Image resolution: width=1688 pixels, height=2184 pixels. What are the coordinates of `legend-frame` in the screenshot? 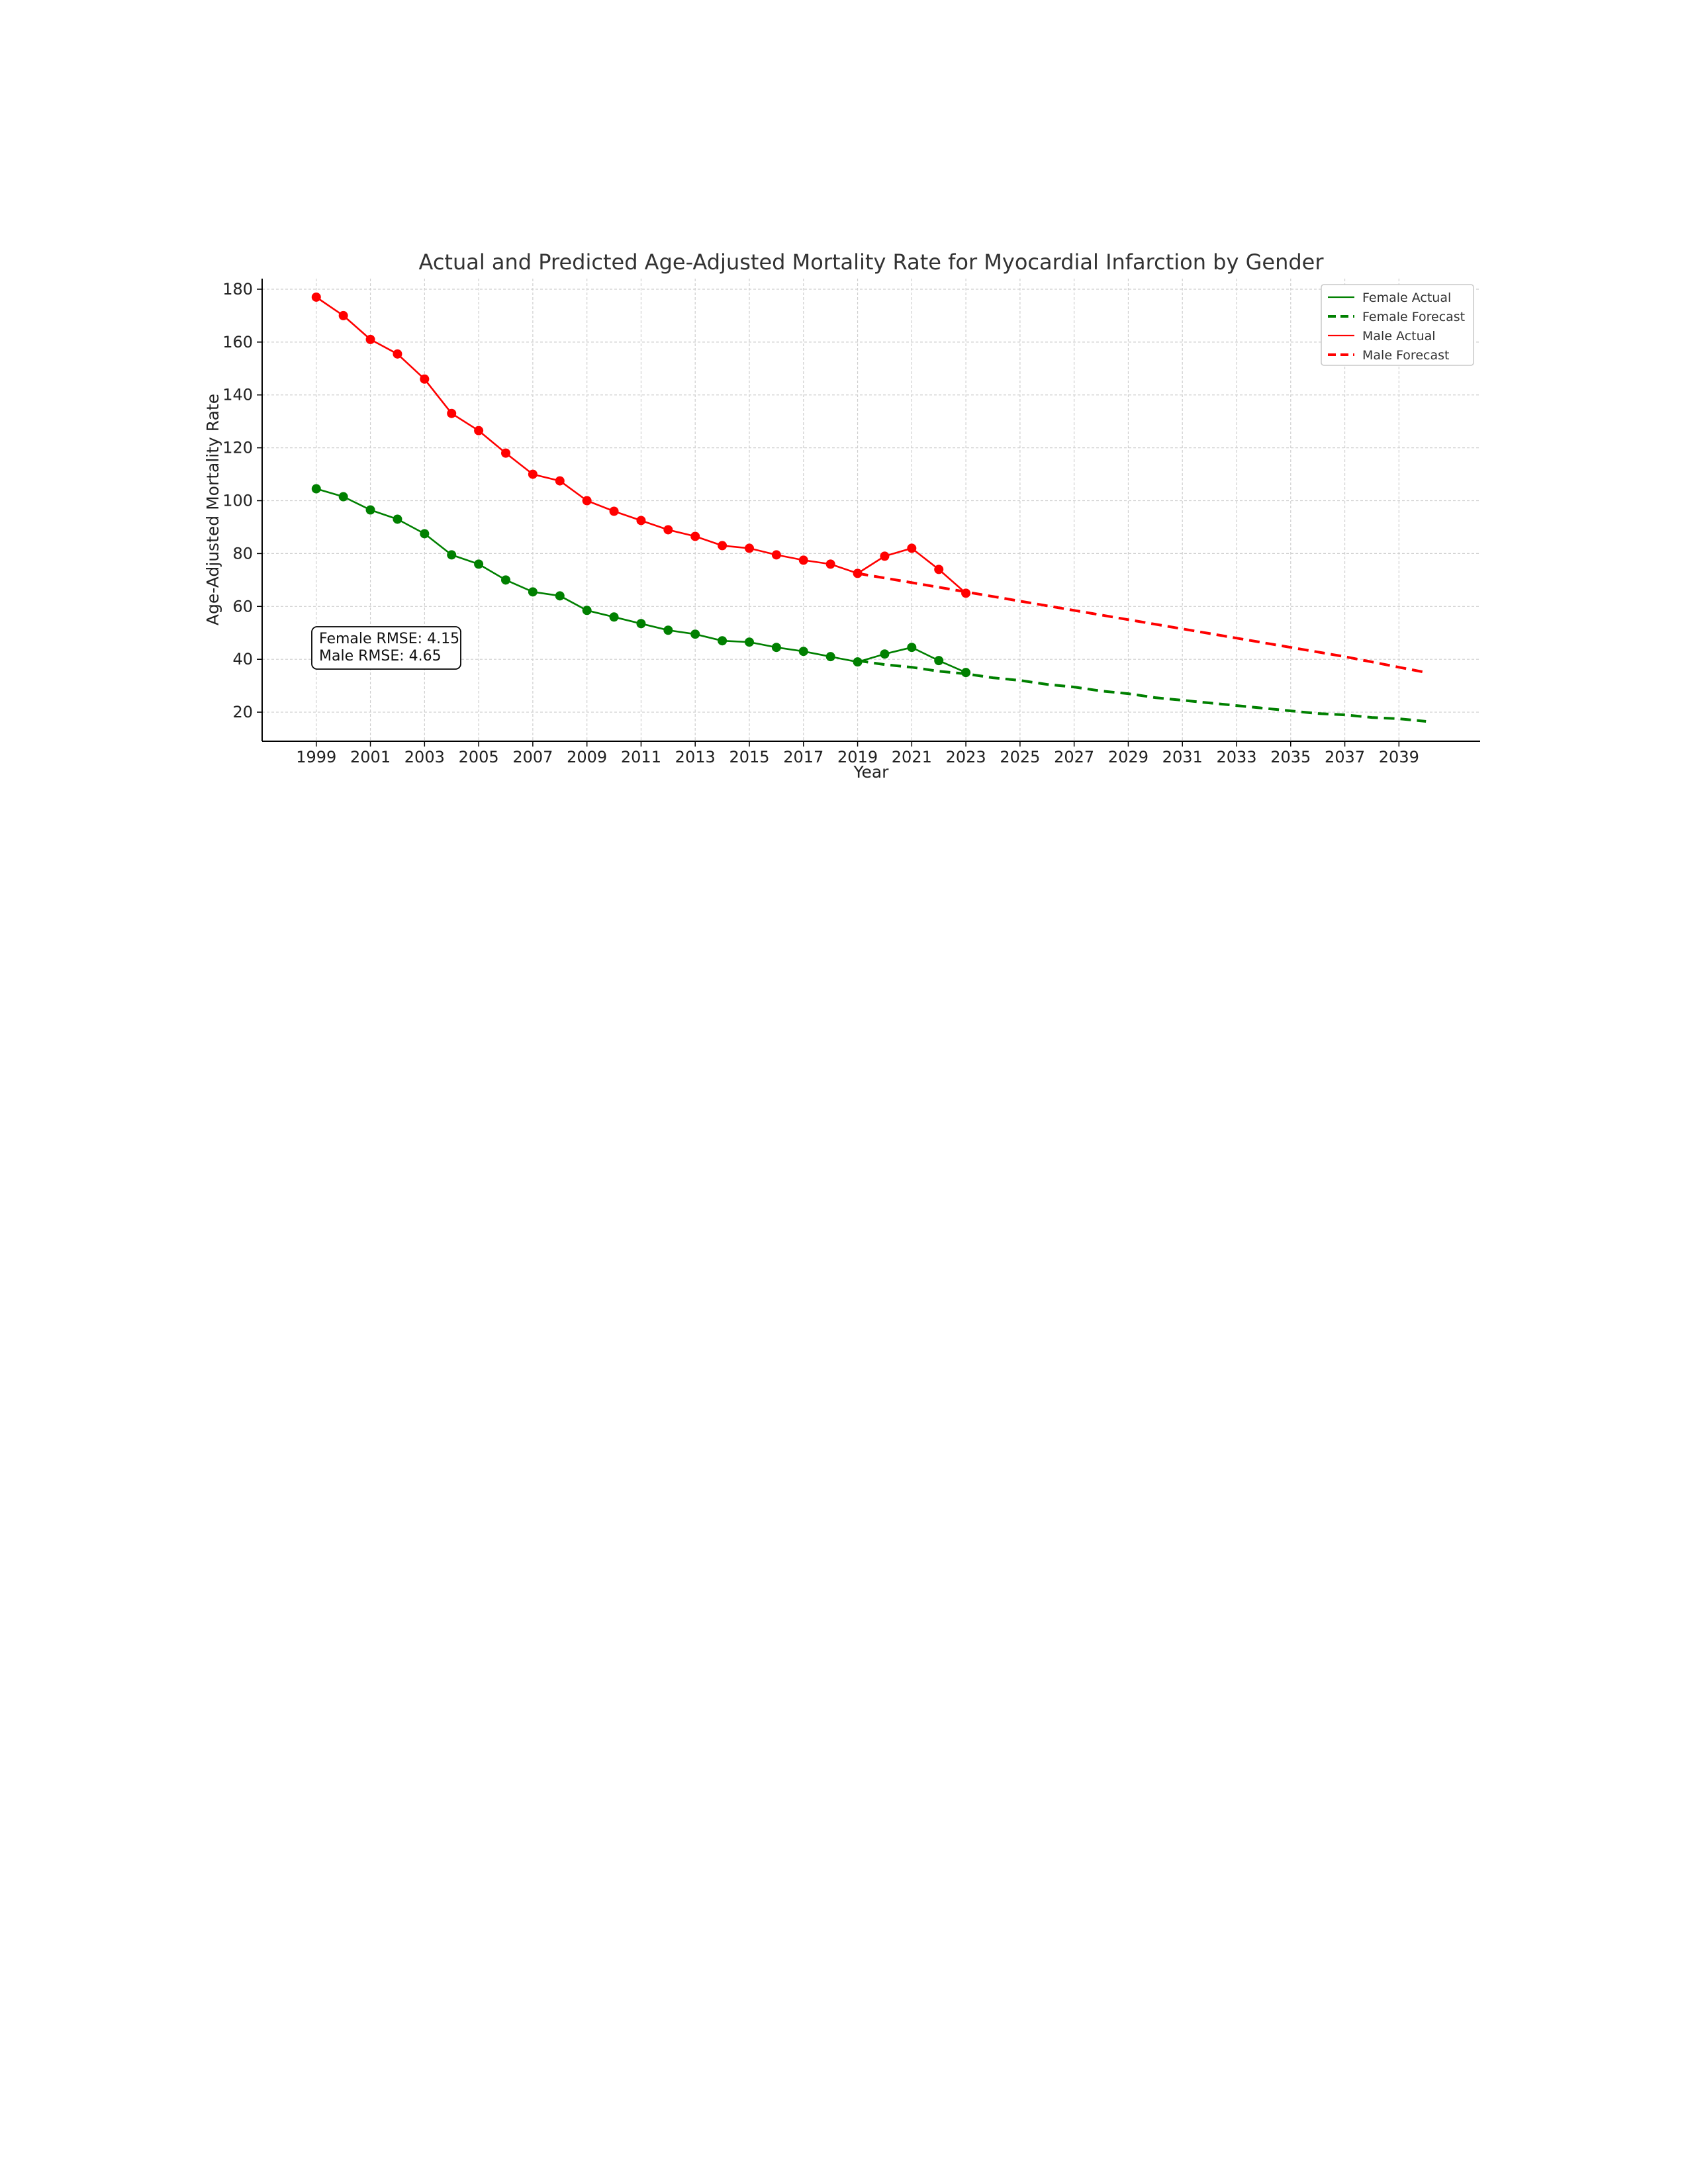 It's located at (1397, 325).